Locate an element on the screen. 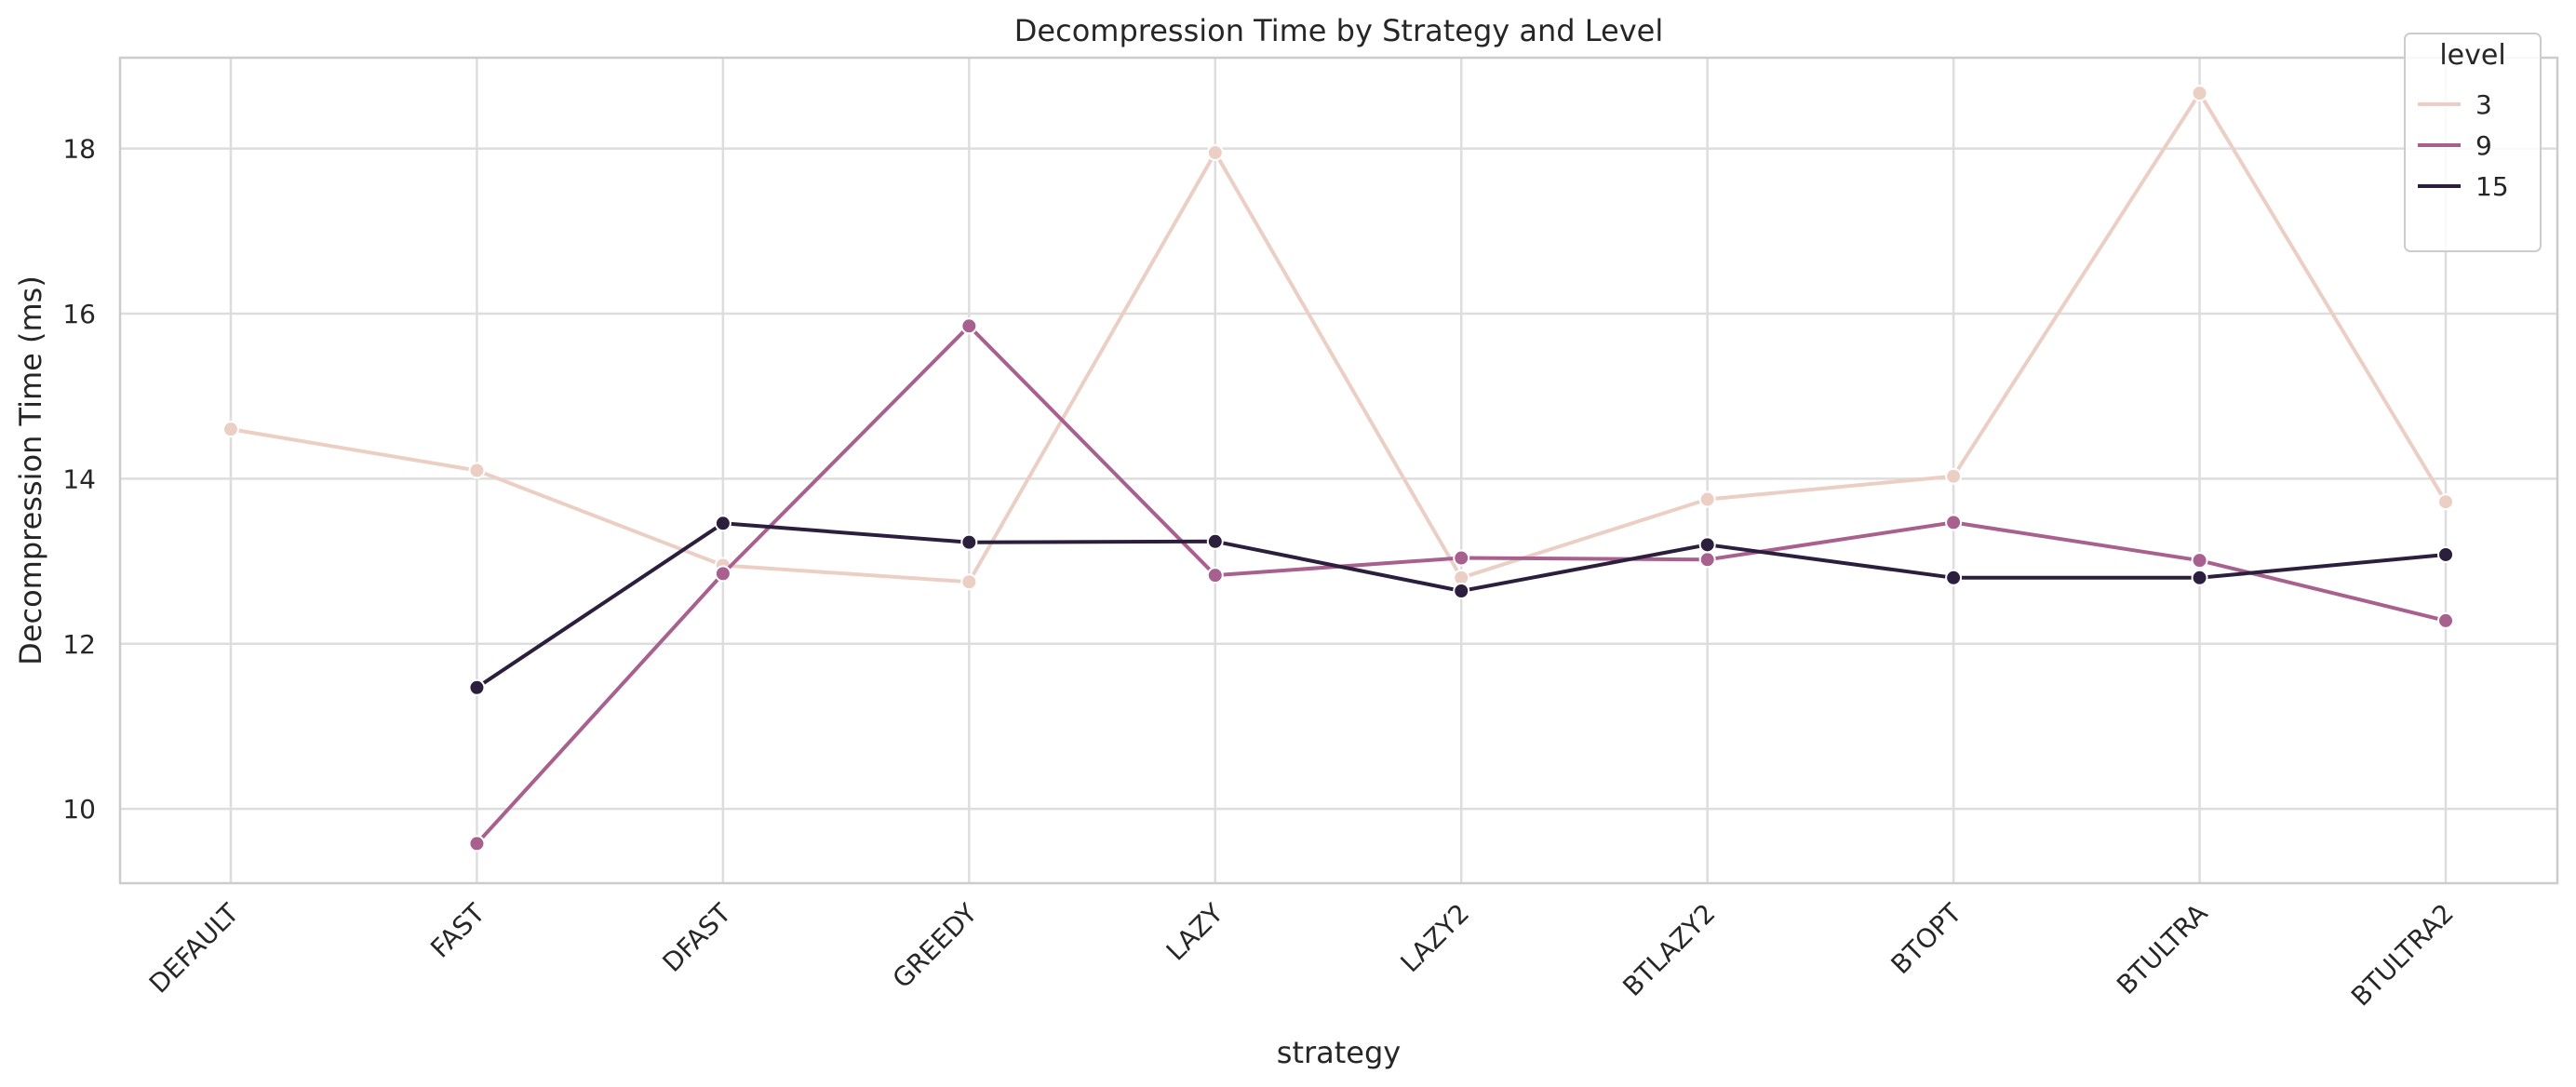 The image size is (2576, 1087). y-tick-label: 10 is located at coordinates (79, 809).